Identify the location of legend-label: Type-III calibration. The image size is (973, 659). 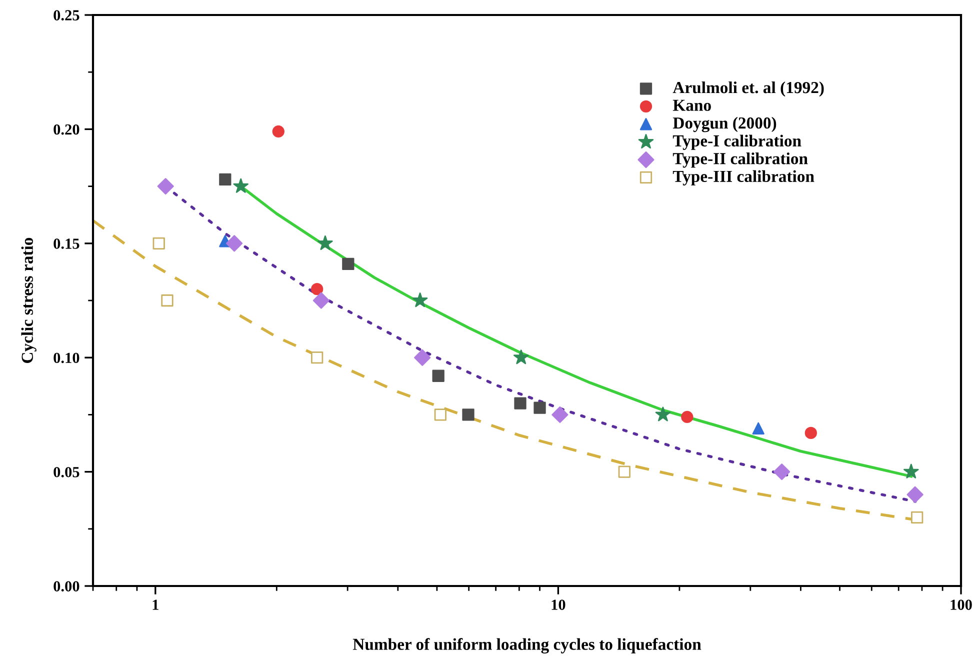
(743, 178).